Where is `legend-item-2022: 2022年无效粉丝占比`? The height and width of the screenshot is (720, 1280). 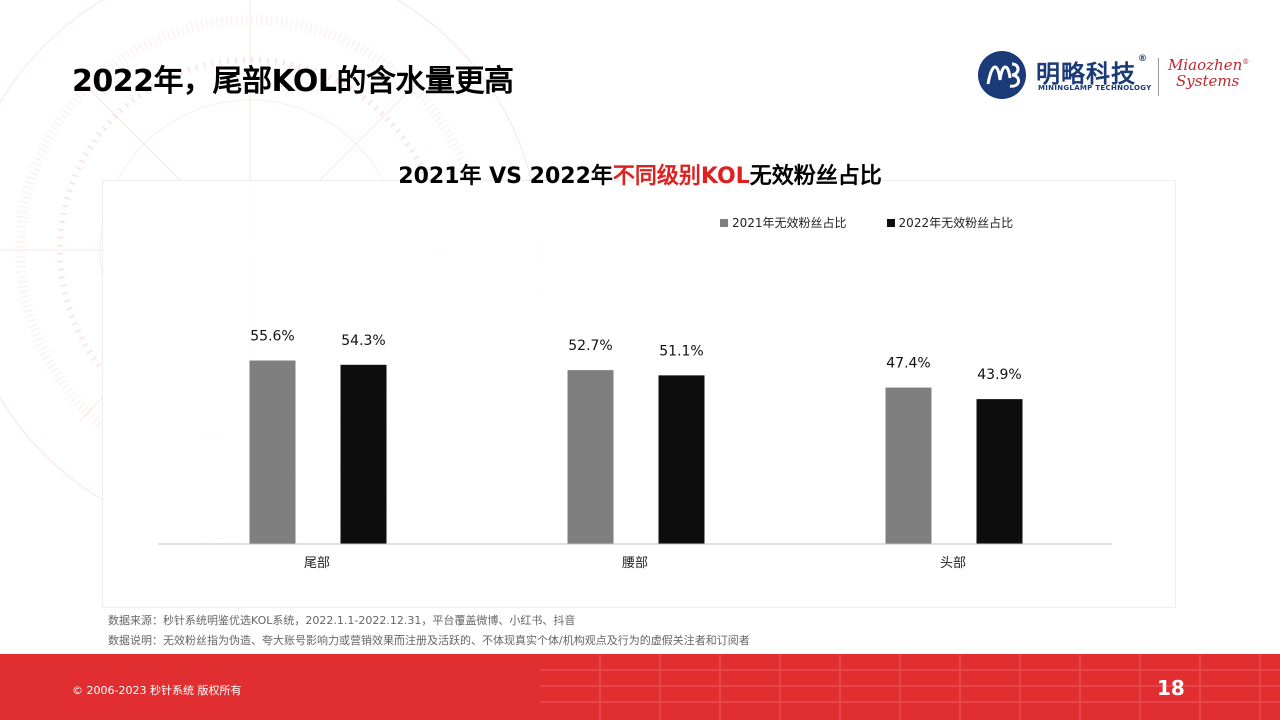 legend-item-2022: 2022年无效粉丝占比 is located at coordinates (950, 222).